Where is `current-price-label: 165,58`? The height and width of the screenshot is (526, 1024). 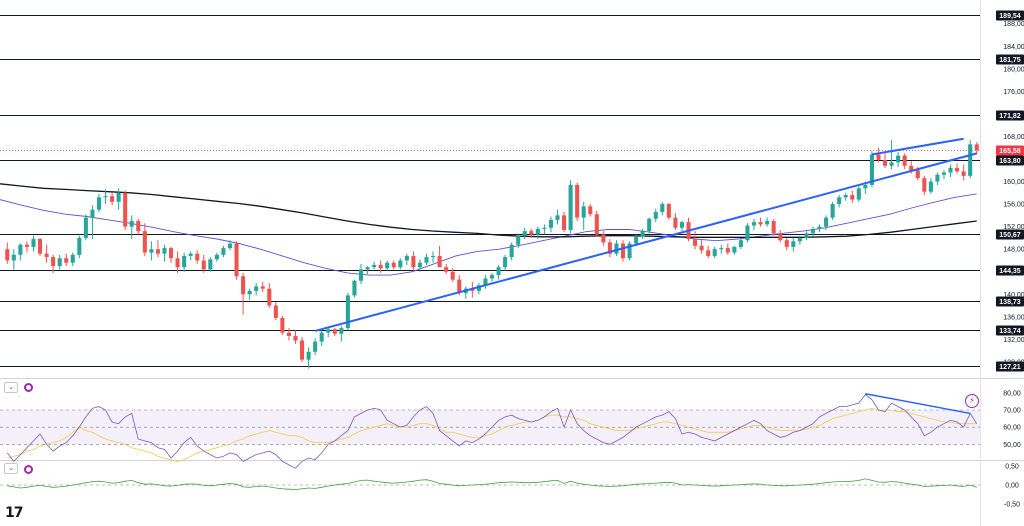 current-price-label: 165,58 is located at coordinates (1010, 151).